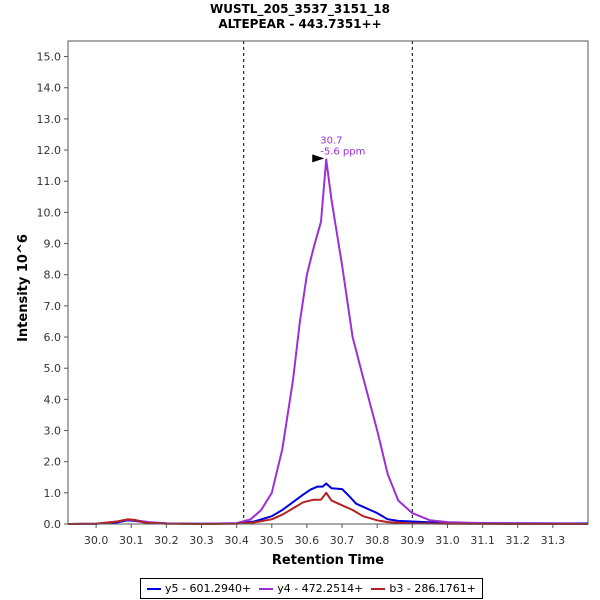  Describe the element at coordinates (236, 540) in the screenshot. I see `x-tick-label: 30.4` at that location.